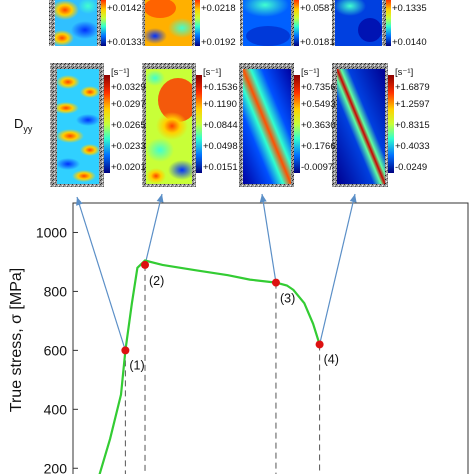 This screenshot has width=474, height=474. Describe the element at coordinates (156, 281) in the screenshot. I see `state-point-label: (2)` at that location.